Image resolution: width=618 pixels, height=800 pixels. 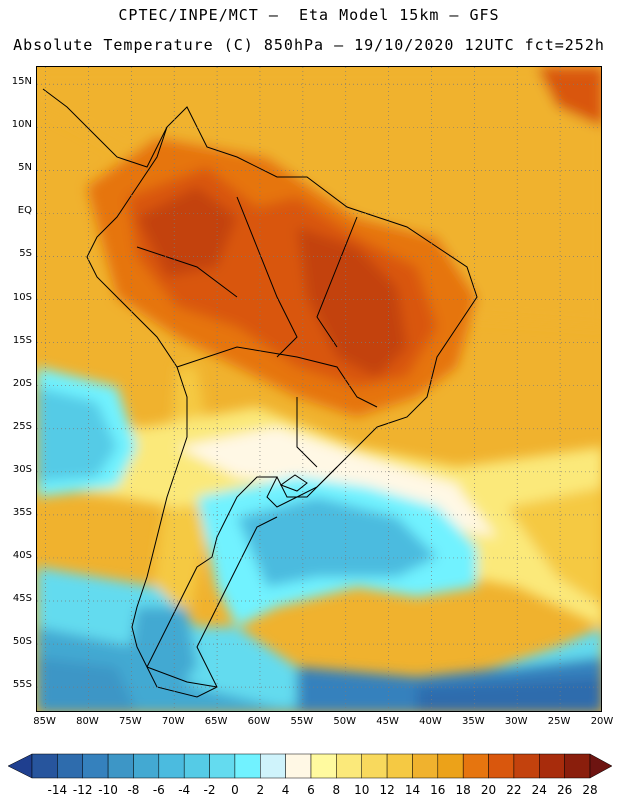 I want to click on longitude-label: 55W, so click(x=302, y=721).